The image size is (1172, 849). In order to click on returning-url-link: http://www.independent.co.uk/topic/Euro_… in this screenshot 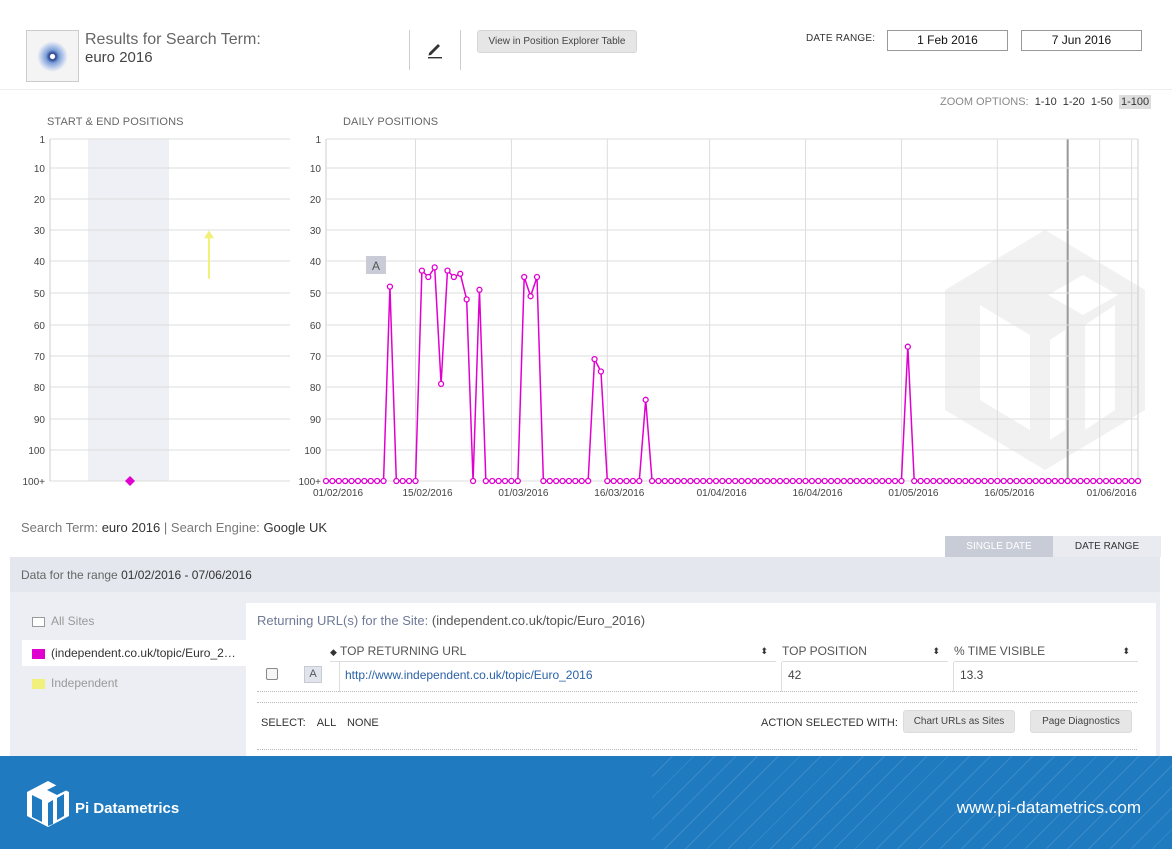, I will do `click(469, 675)`.